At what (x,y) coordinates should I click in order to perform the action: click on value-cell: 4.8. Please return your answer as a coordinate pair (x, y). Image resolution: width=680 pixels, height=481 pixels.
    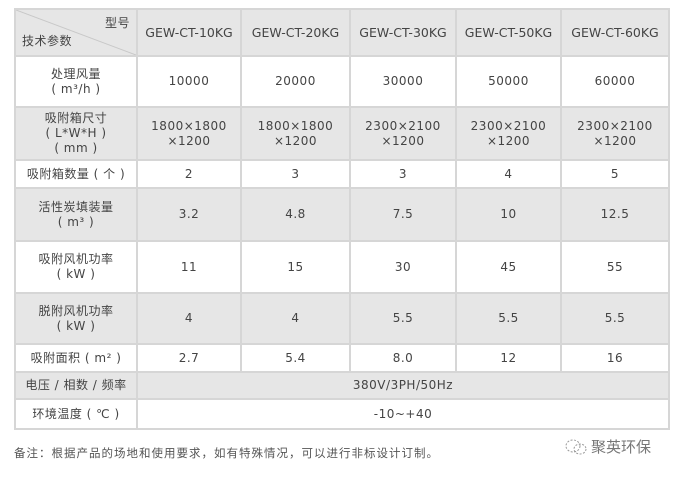
    Looking at the image, I should click on (295, 214).